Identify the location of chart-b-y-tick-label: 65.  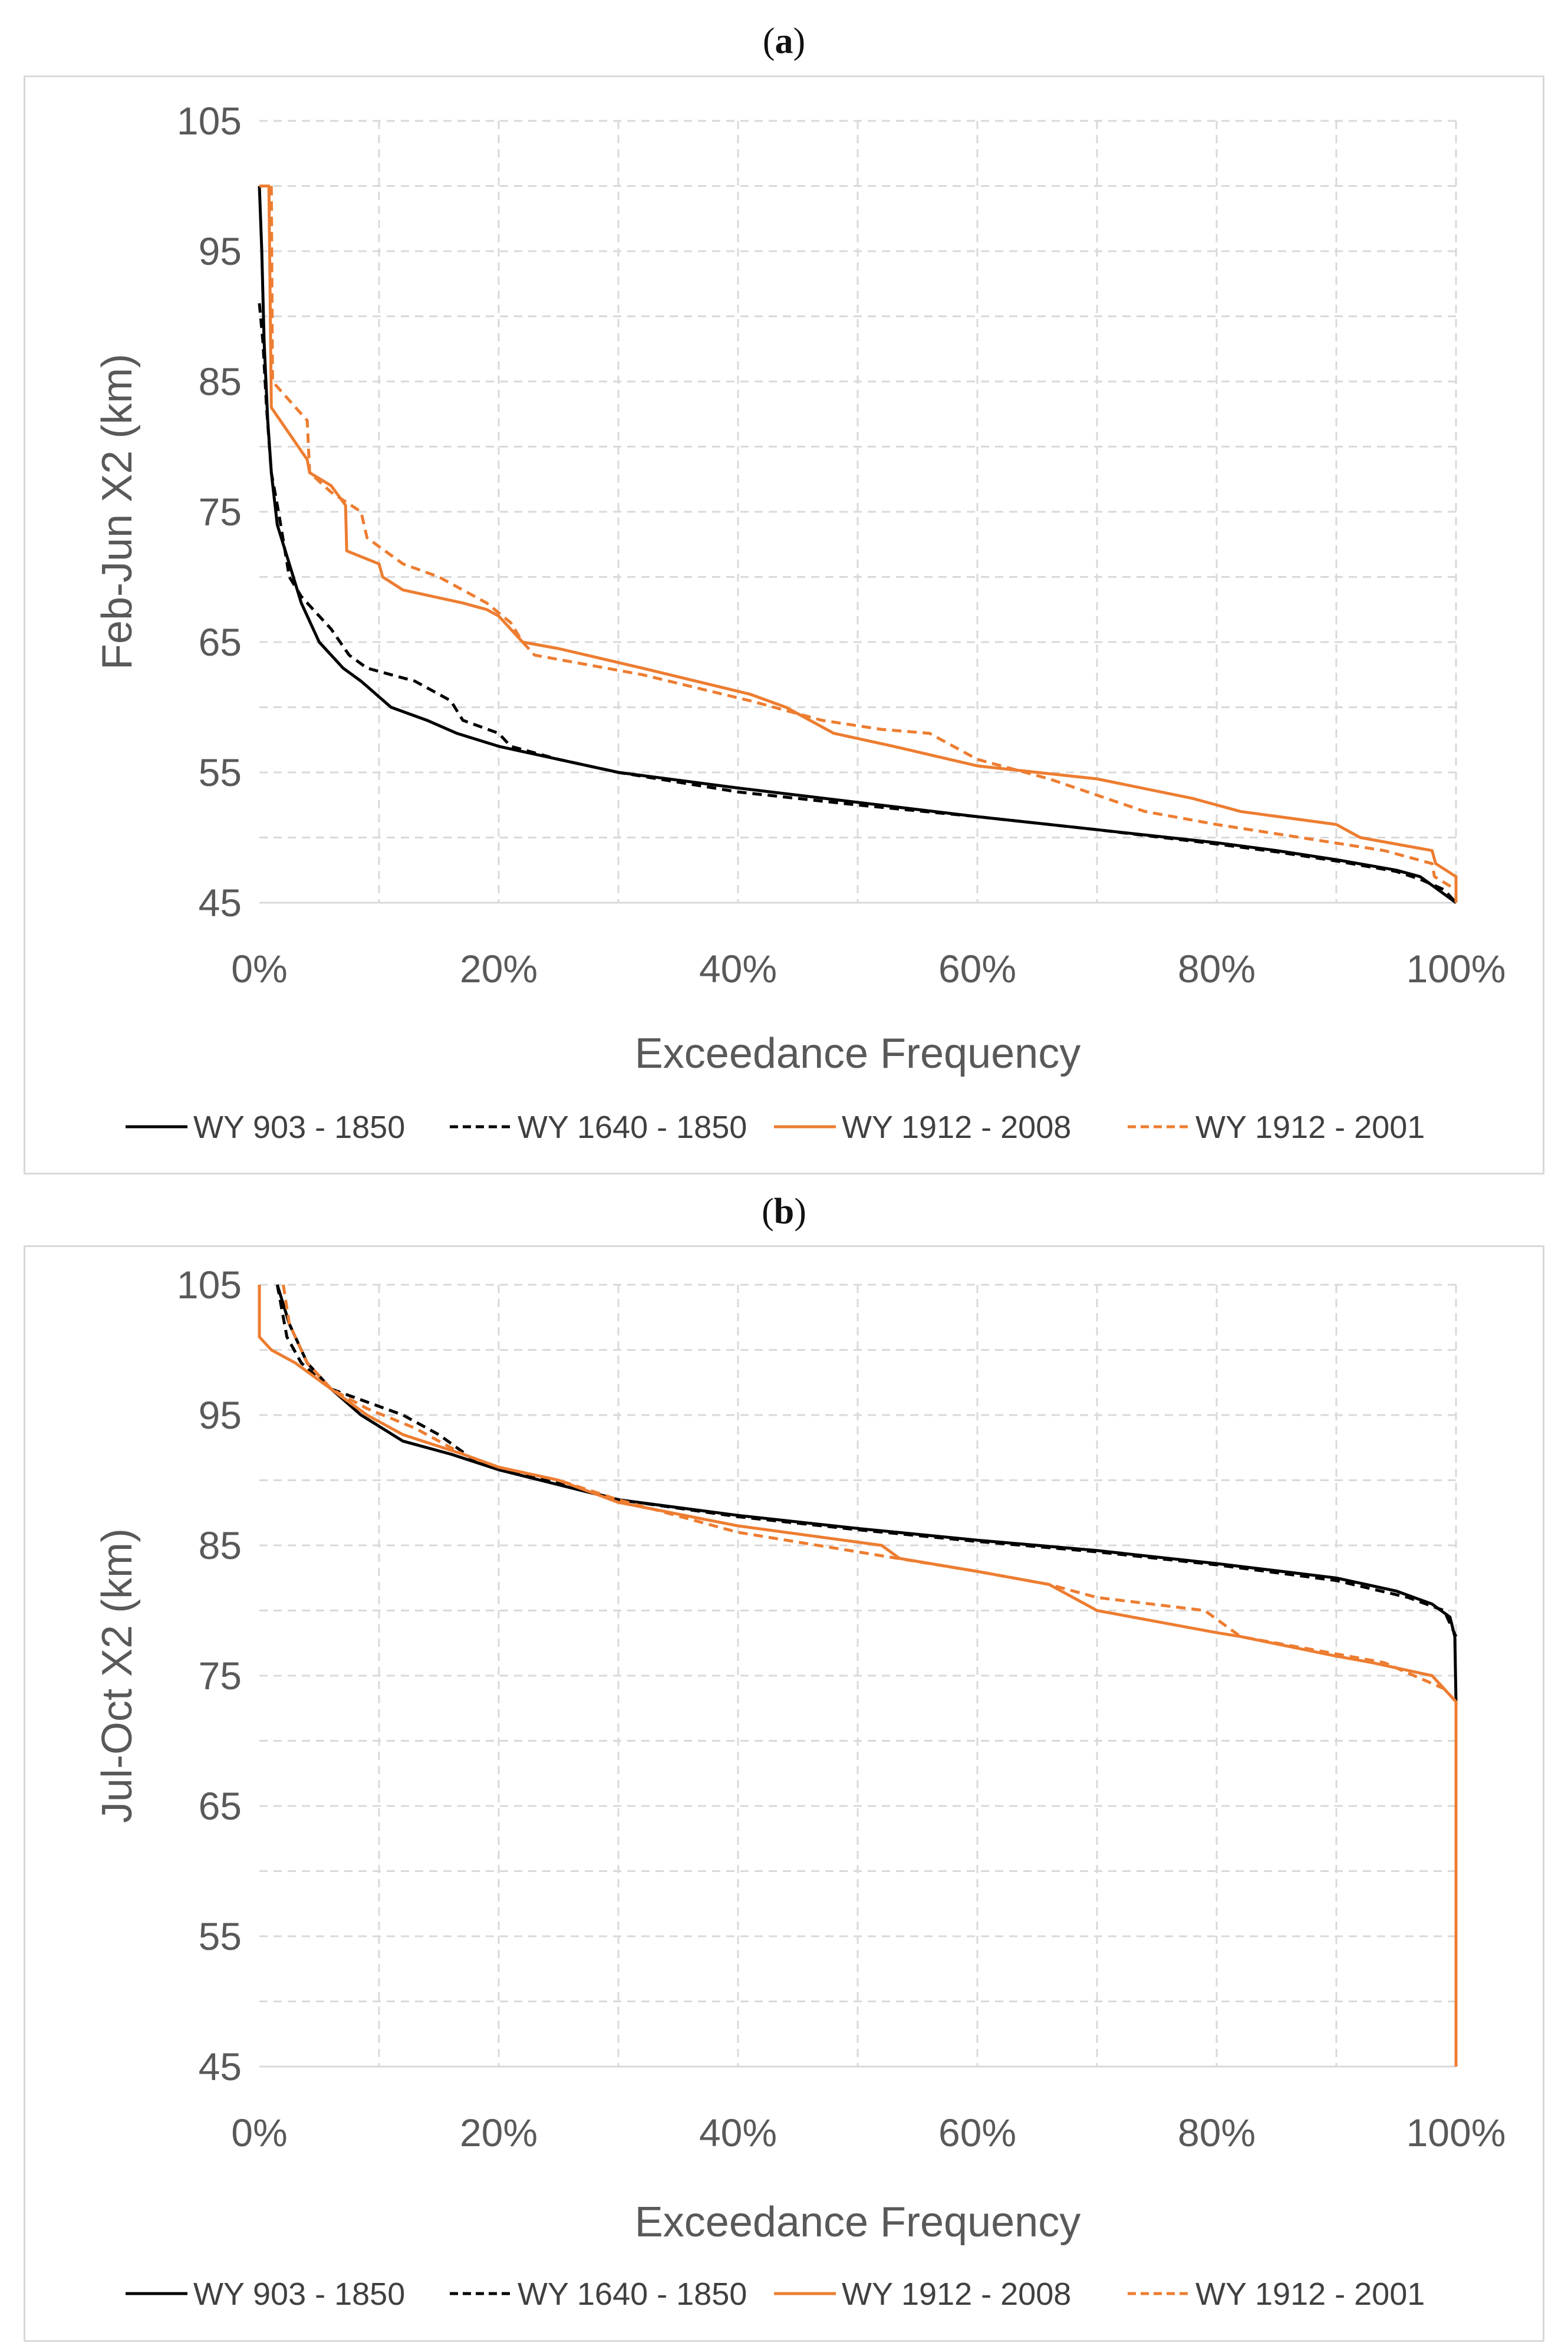
(220, 1806).